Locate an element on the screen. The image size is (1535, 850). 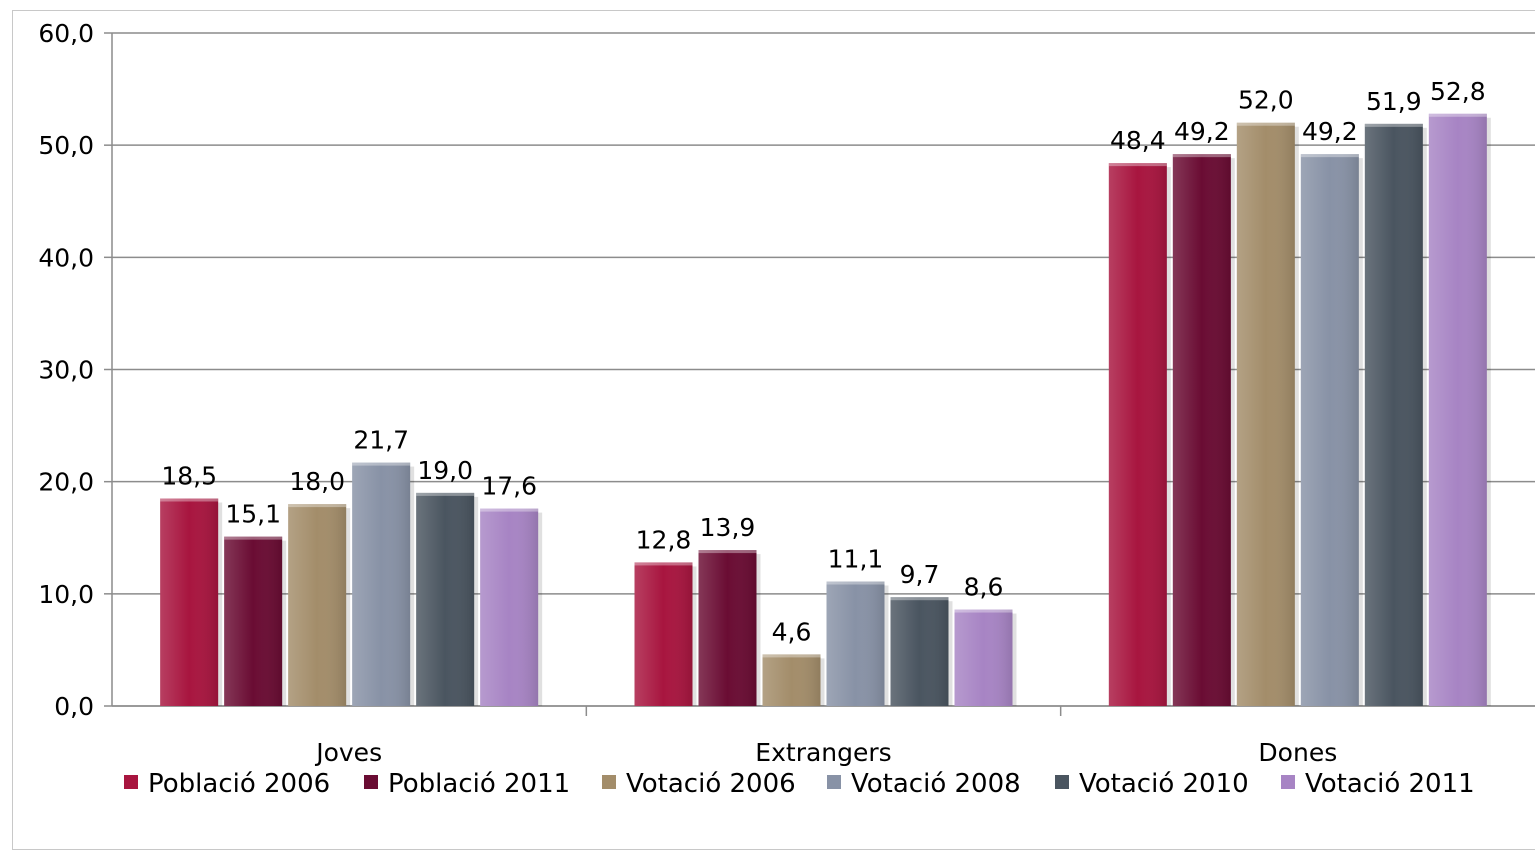
legend-label: Votació 2006 is located at coordinates (711, 784).